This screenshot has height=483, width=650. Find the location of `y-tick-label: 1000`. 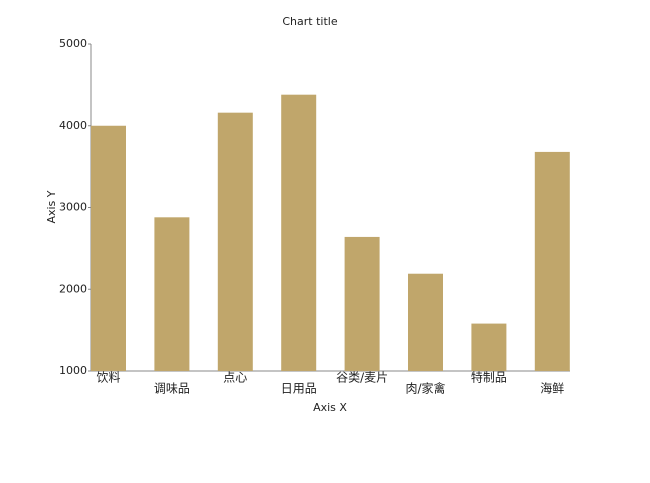

y-tick-label: 1000 is located at coordinates (73, 370).